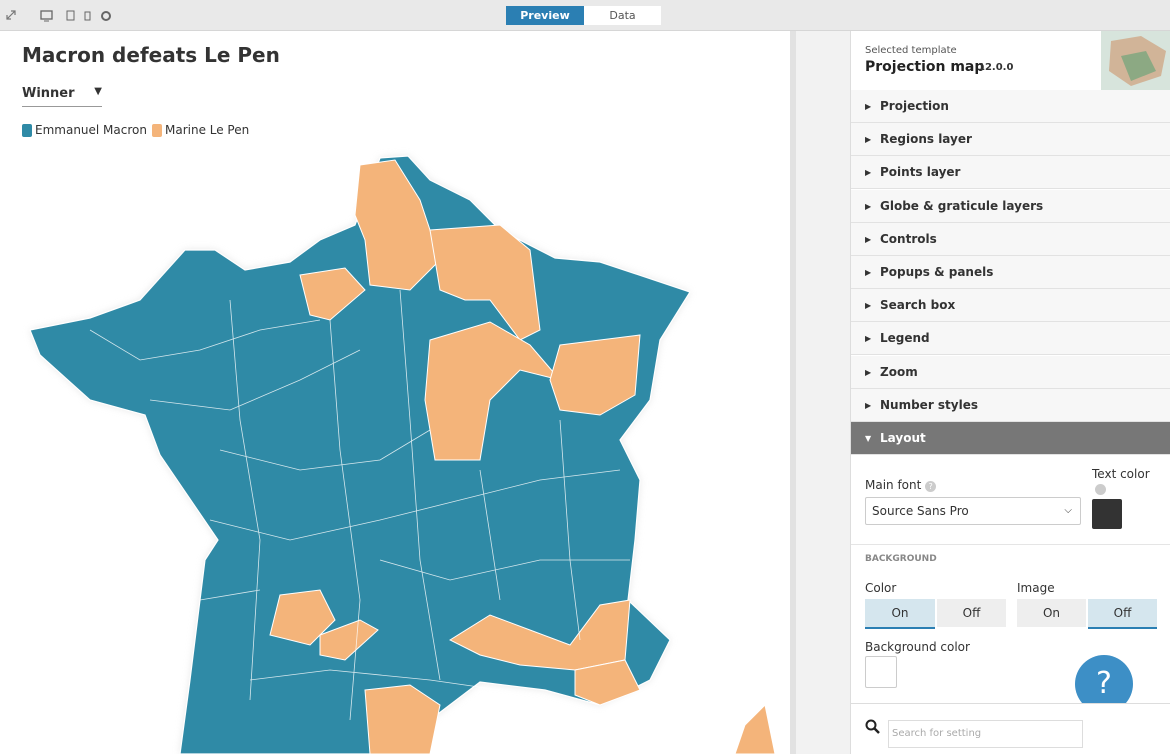  I want to click on template-thumbnail, so click(1135, 60).